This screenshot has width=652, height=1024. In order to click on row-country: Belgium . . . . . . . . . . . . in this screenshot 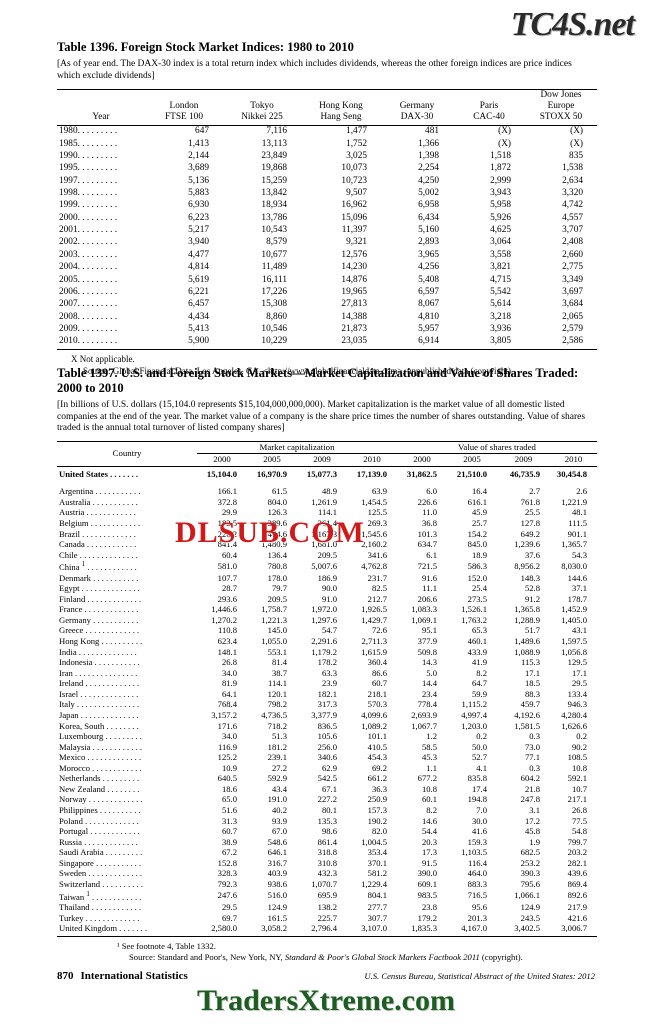, I will do `click(100, 522)`.